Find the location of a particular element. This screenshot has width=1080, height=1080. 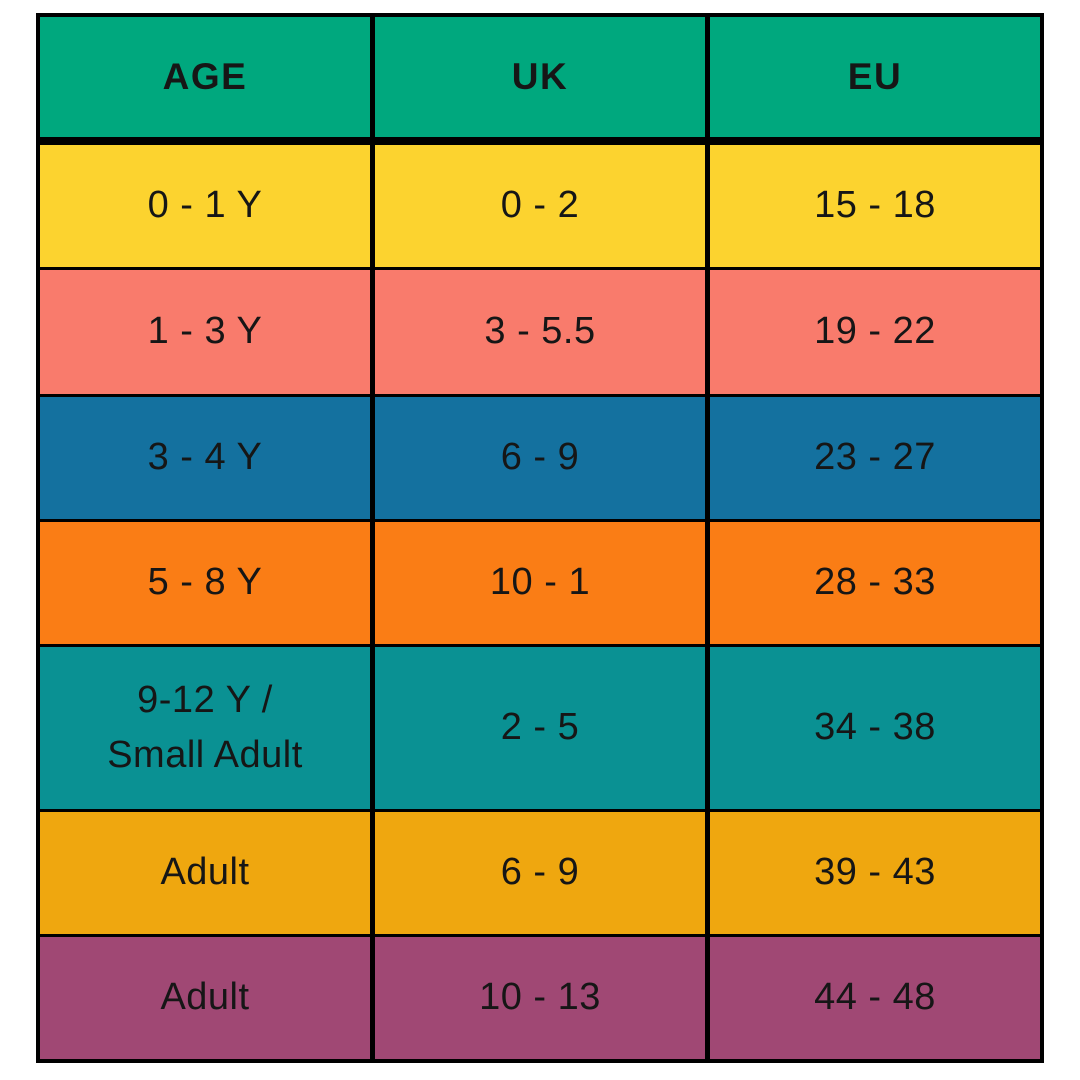

age-value: 3 - 4 Y is located at coordinates (205, 457).